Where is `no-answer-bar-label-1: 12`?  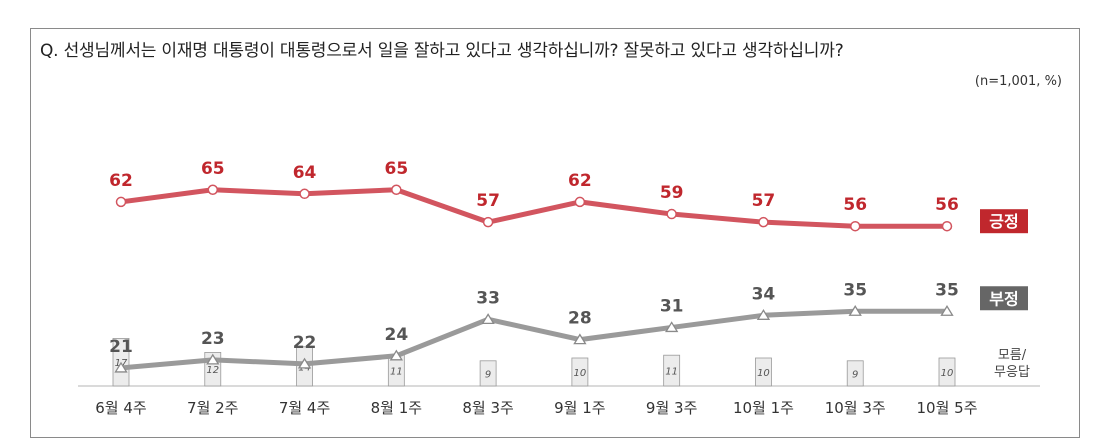
no-answer-bar-label-1: 12 is located at coordinates (212, 370).